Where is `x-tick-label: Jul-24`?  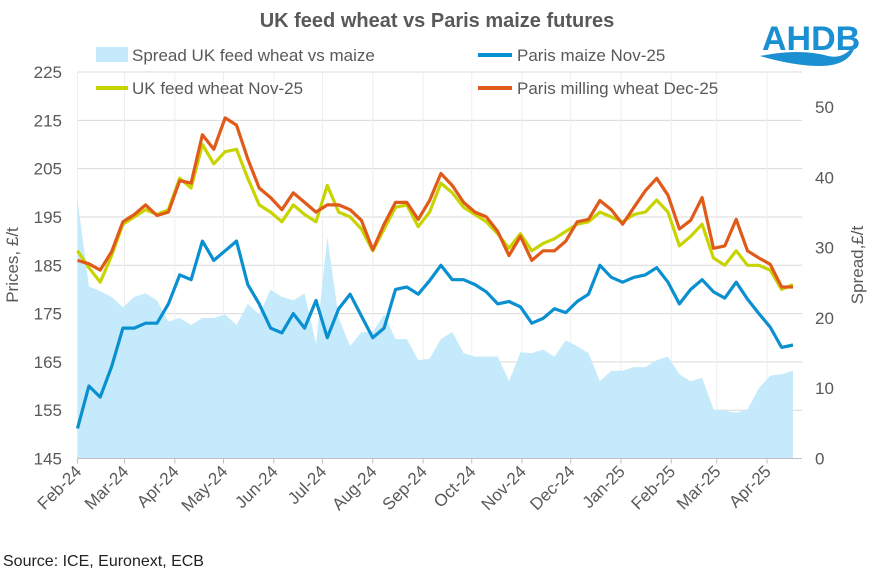
x-tick-label: Jul-24 is located at coordinates (307, 485).